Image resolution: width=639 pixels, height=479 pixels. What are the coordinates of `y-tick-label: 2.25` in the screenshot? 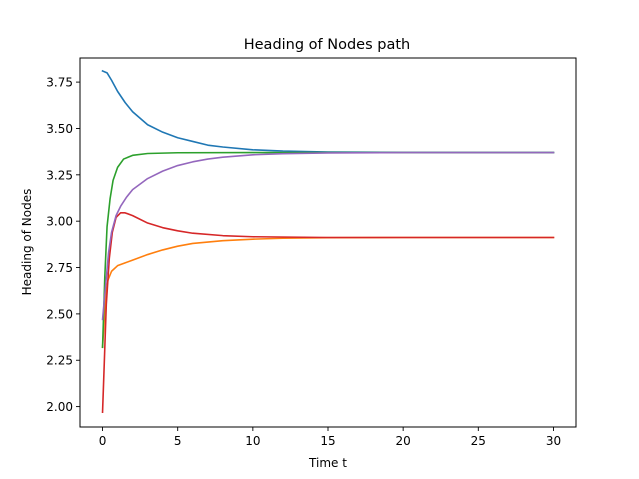 It's located at (59, 361).